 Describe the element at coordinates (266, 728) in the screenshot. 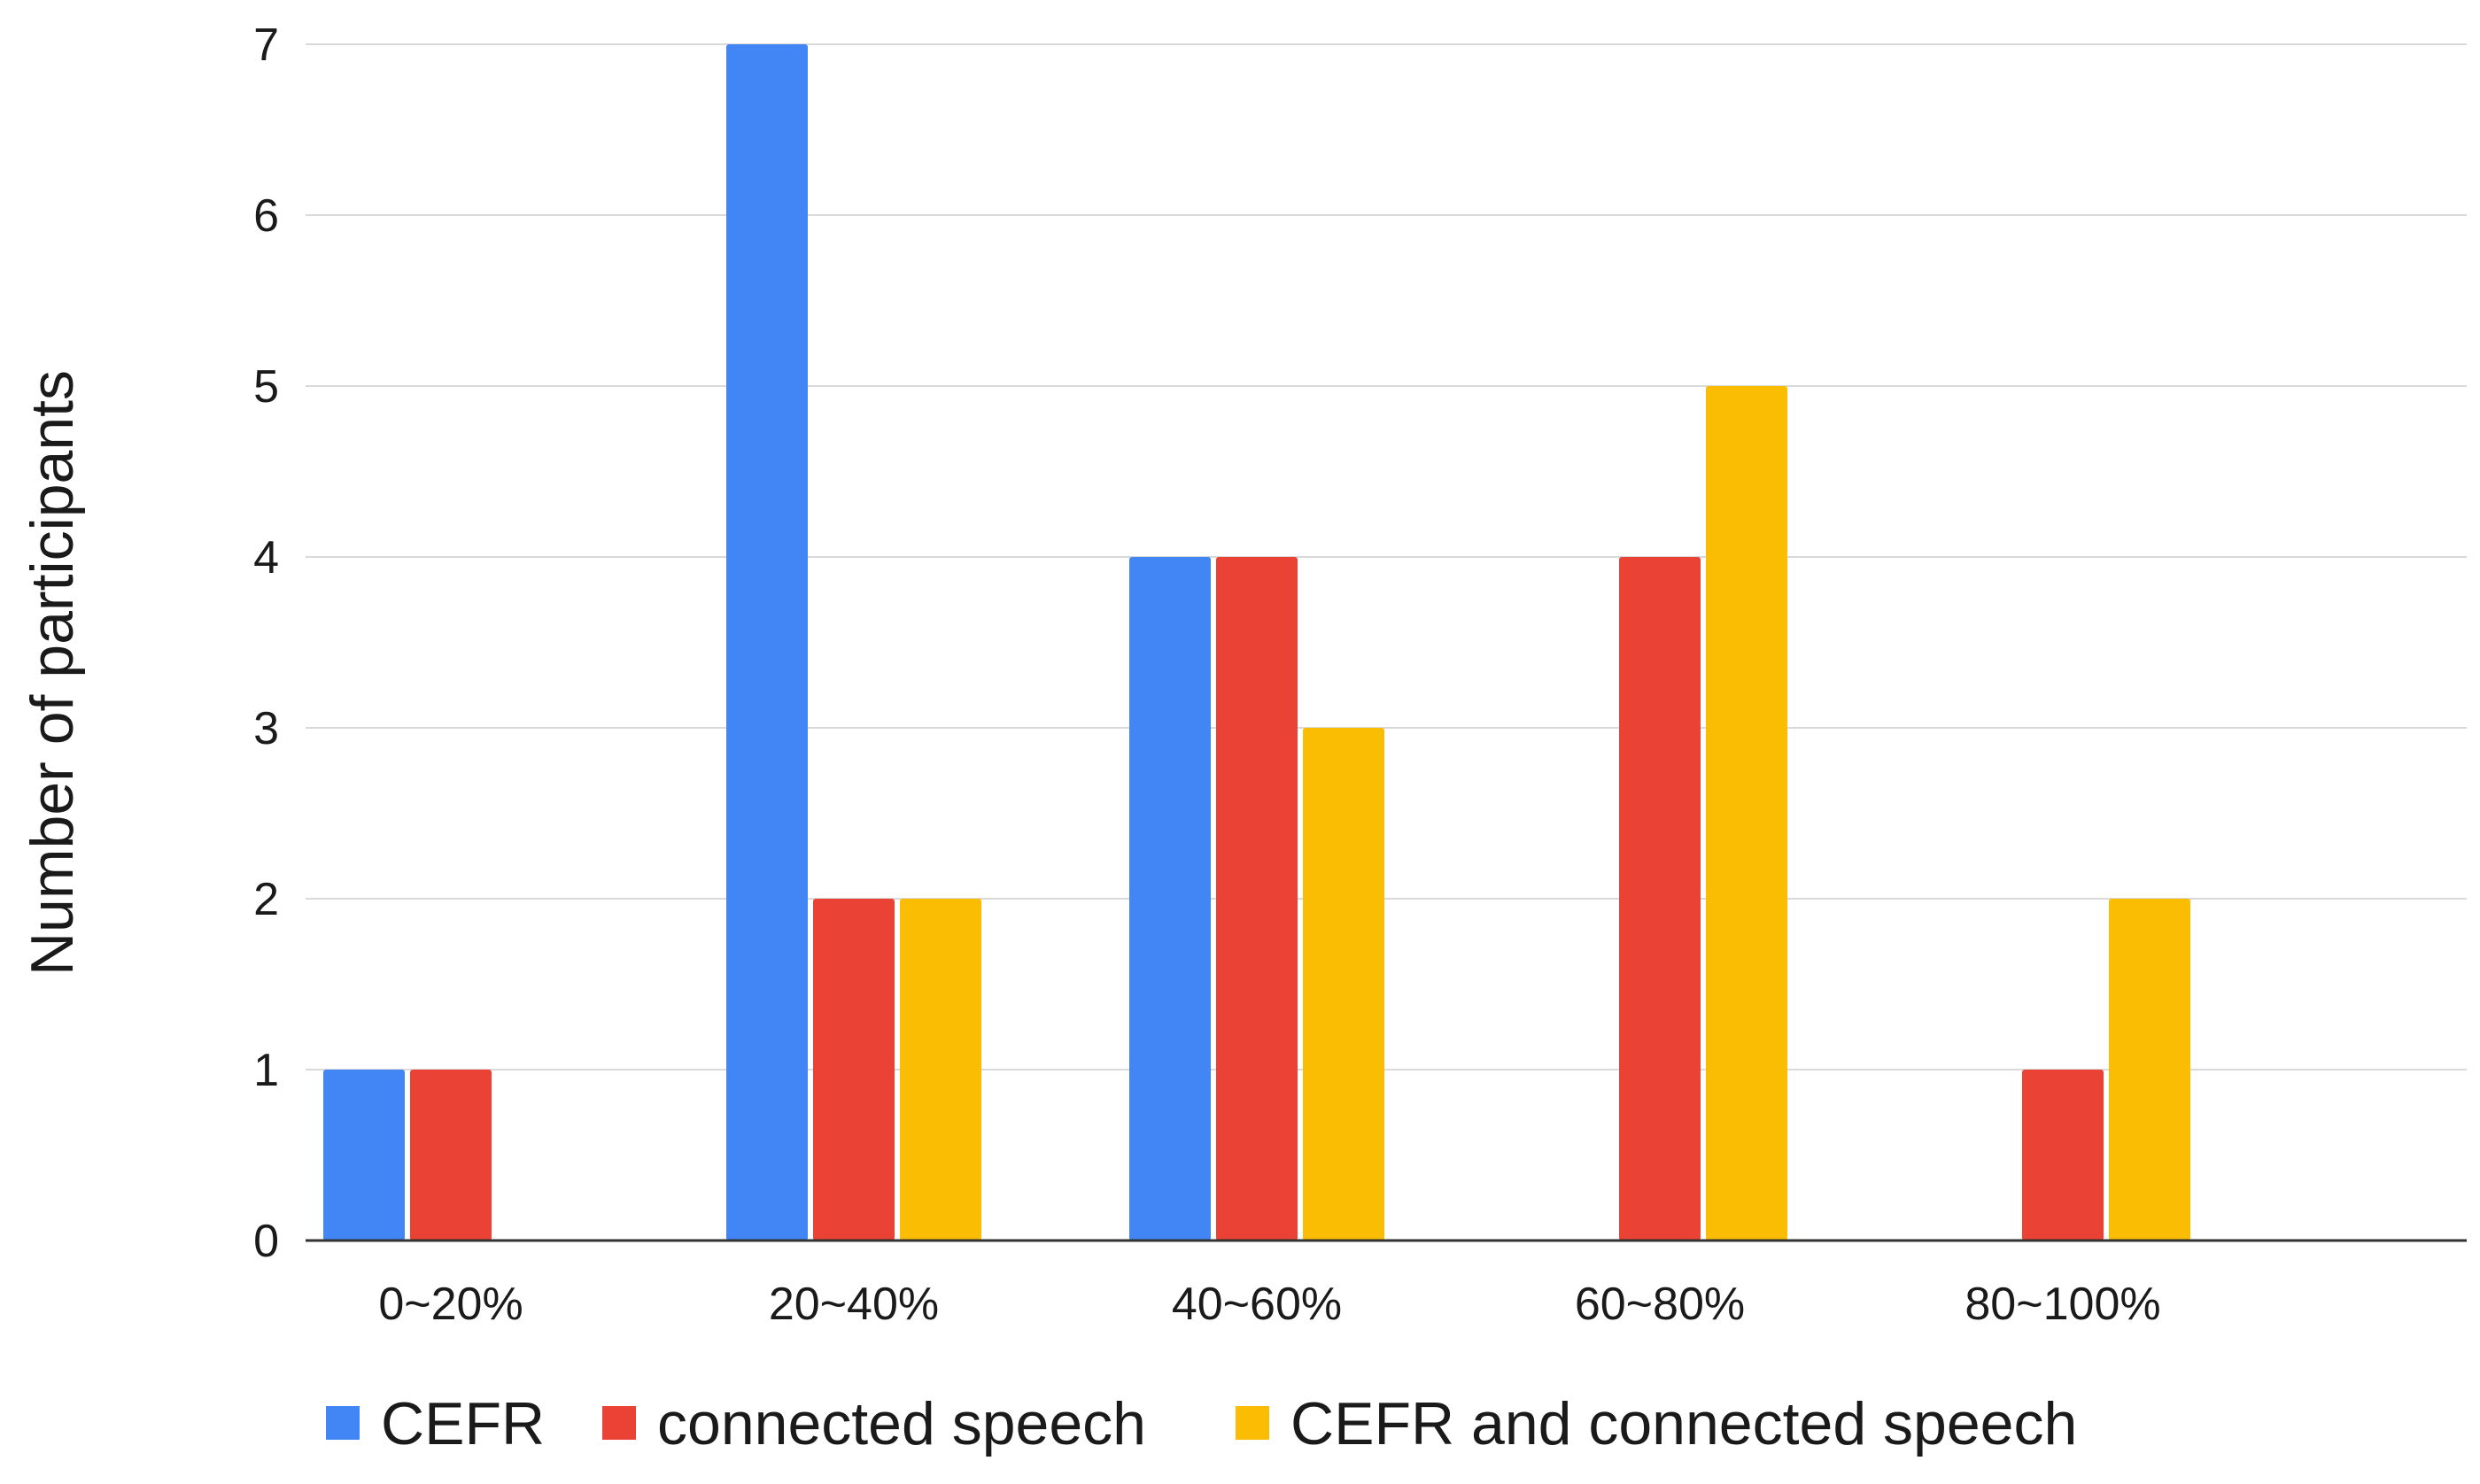

I see `y-tick-label: 3` at that location.